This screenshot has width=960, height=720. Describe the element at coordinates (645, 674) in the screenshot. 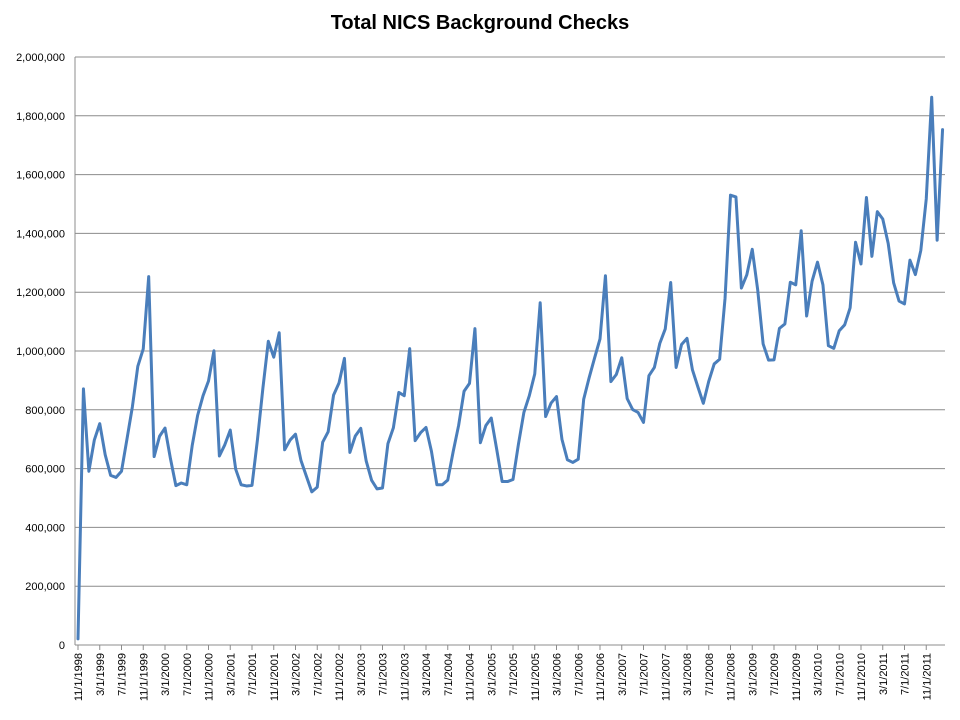

I see `x-tick-label: 7/1/2007` at that location.